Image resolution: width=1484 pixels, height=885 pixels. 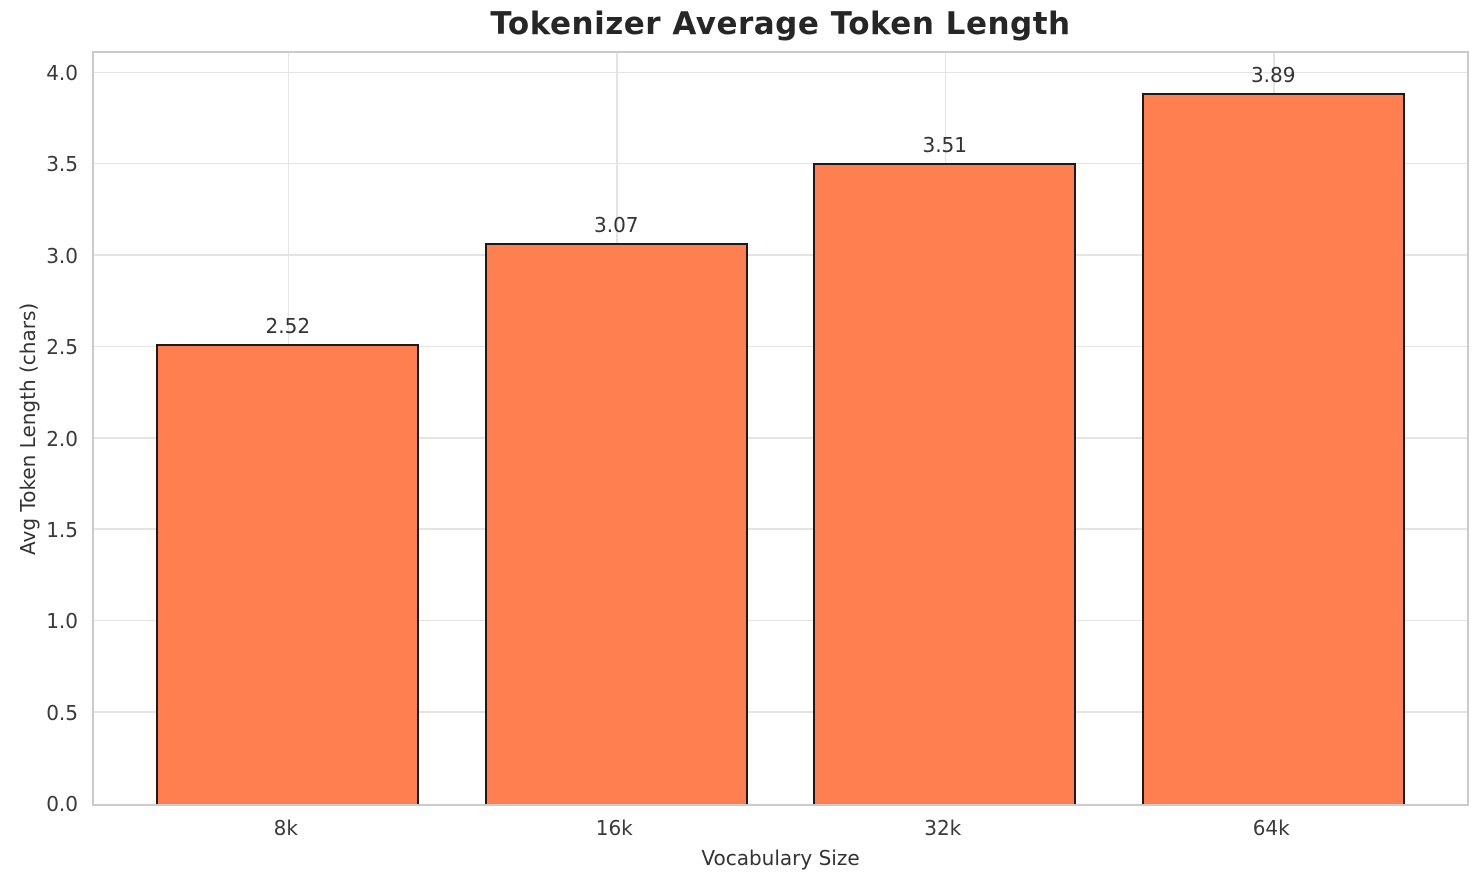 I want to click on bar-value-label: 3.07, so click(x=616, y=225).